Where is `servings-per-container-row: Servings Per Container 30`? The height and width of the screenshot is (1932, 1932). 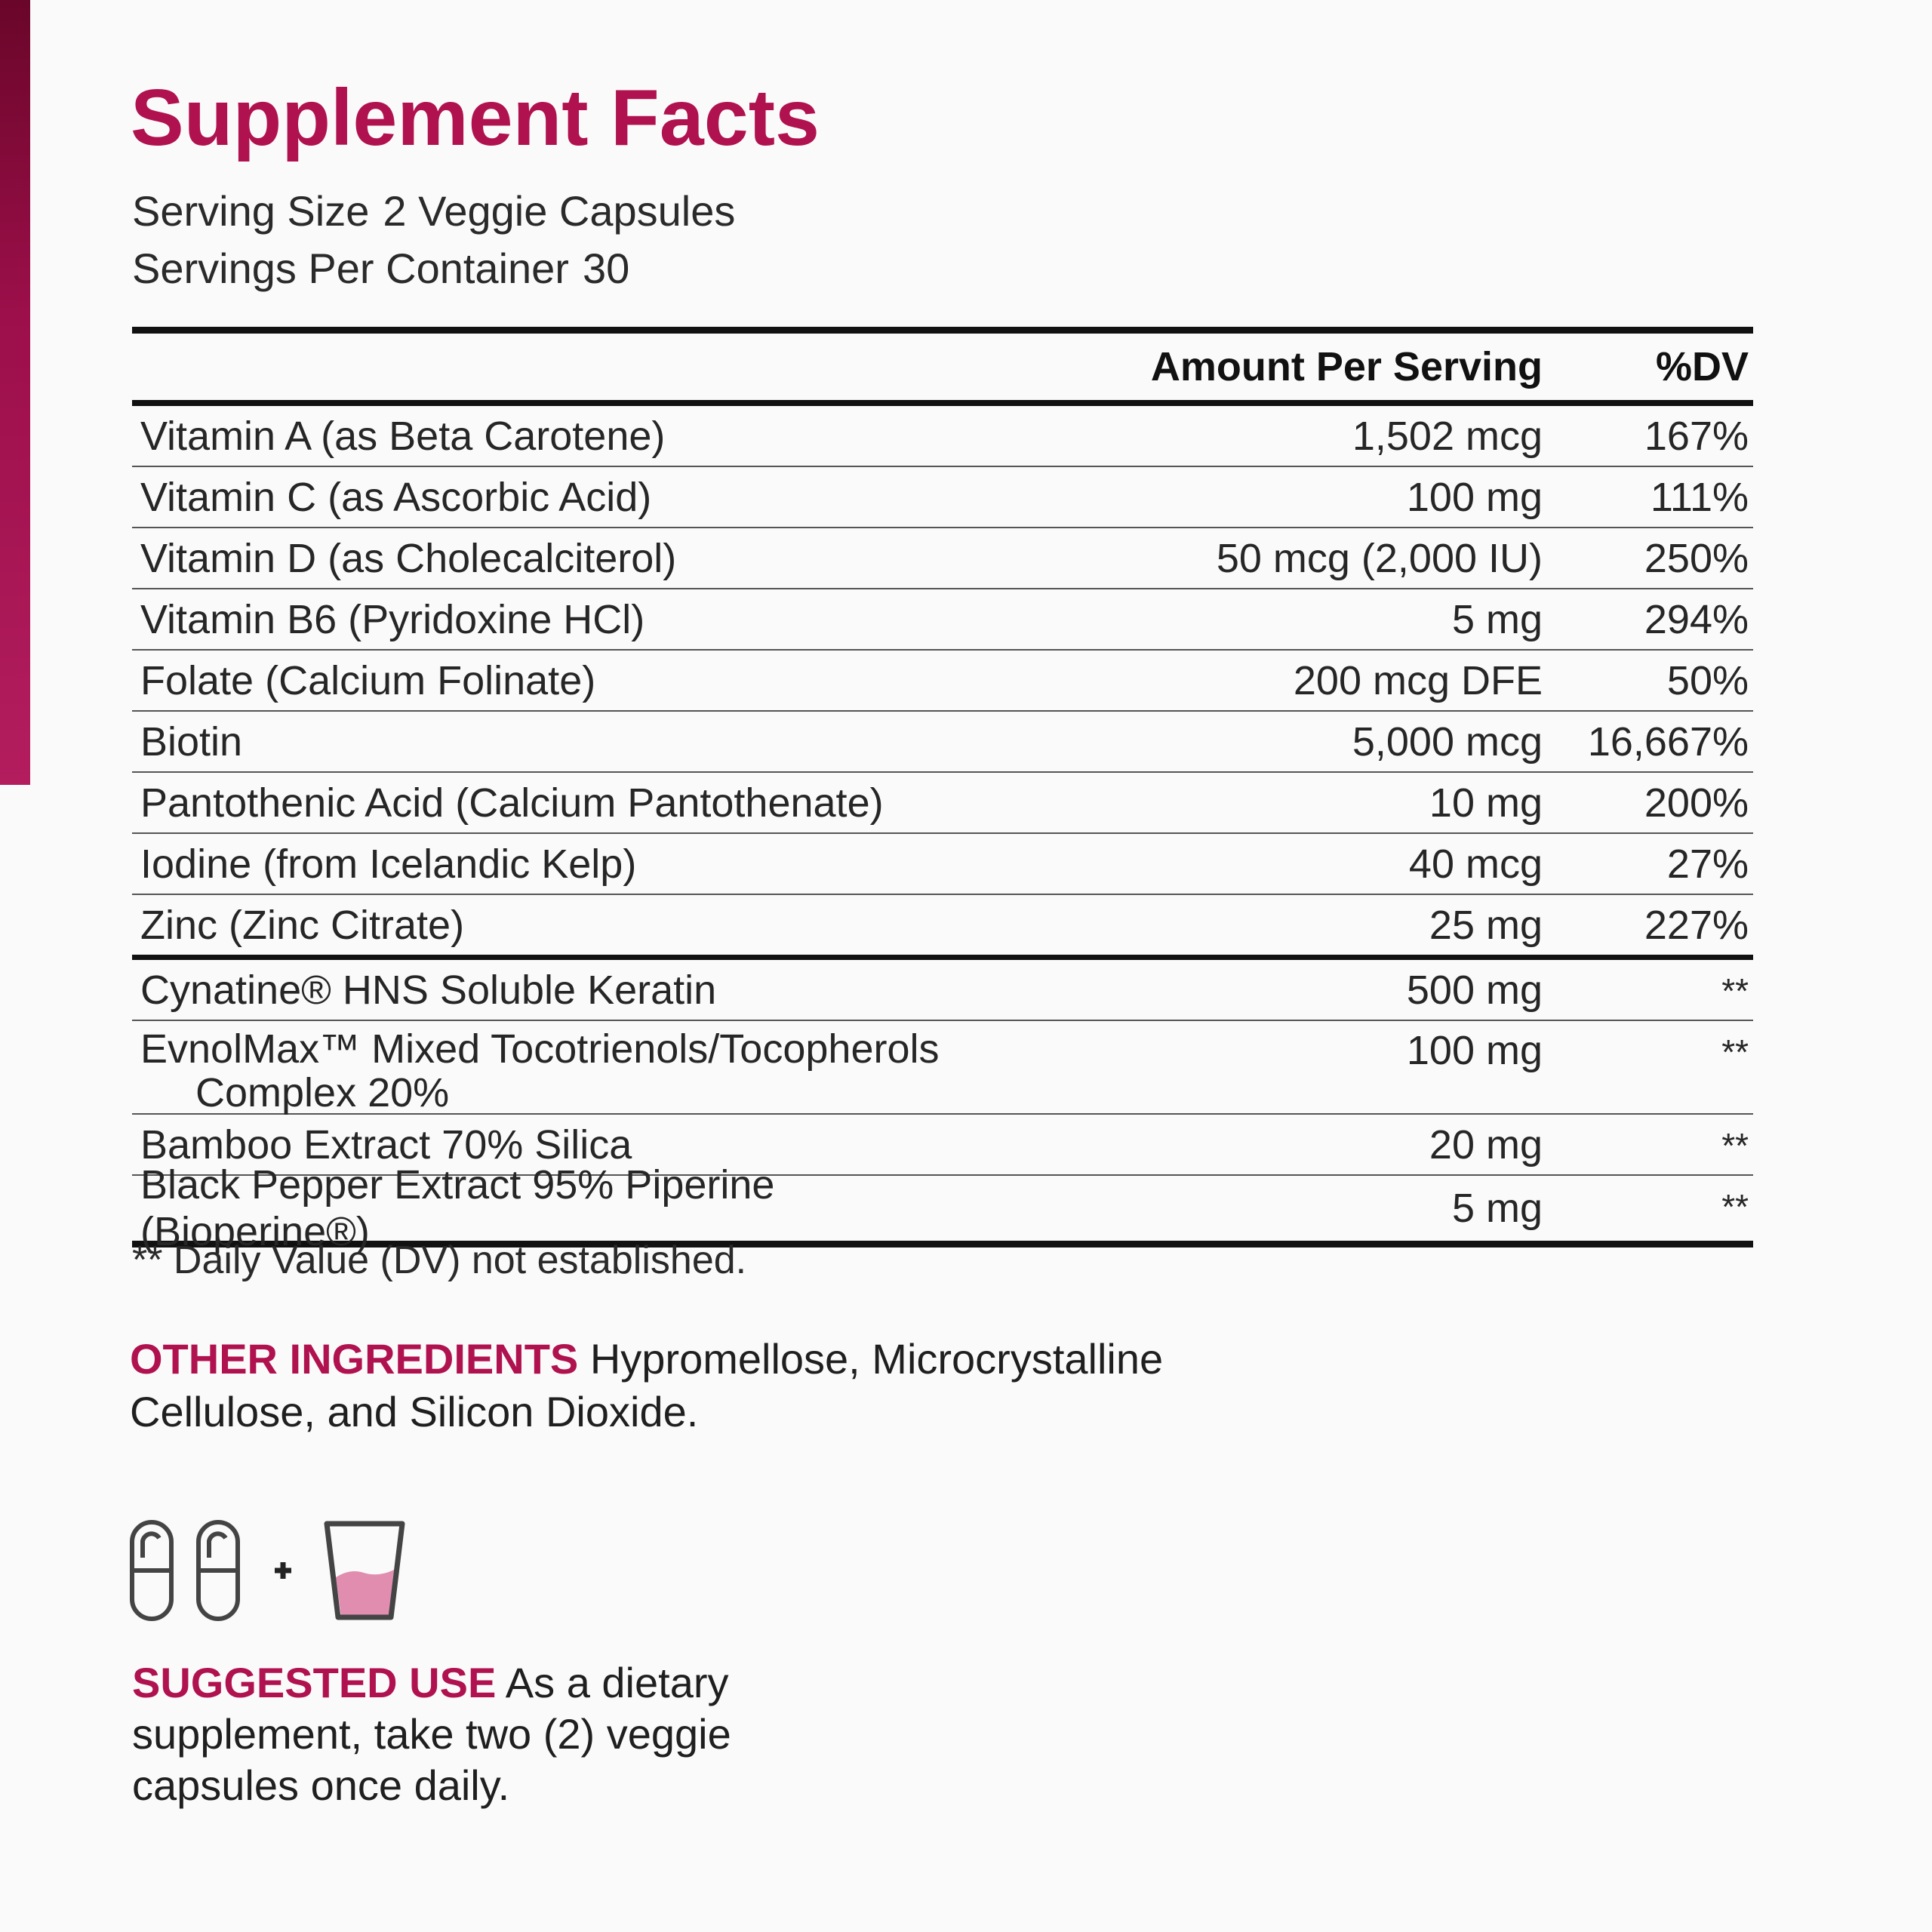 servings-per-container-row: Servings Per Container 30 is located at coordinates (433, 268).